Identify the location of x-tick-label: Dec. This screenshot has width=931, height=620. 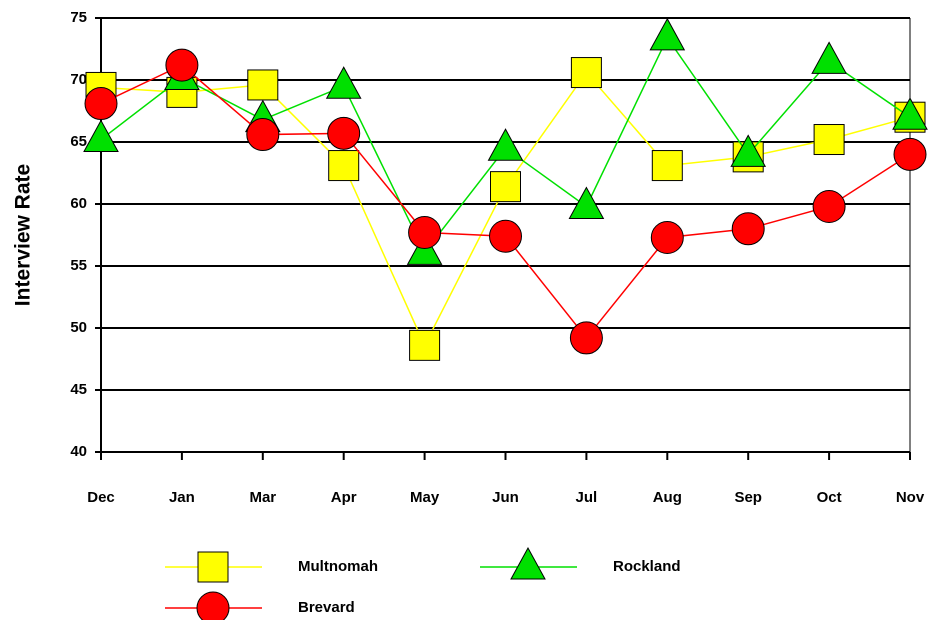
(101, 497).